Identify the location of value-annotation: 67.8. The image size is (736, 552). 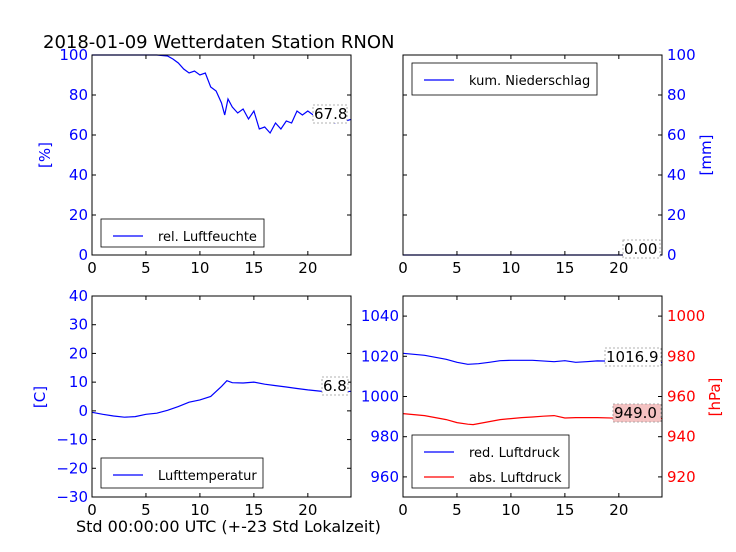
(330, 114).